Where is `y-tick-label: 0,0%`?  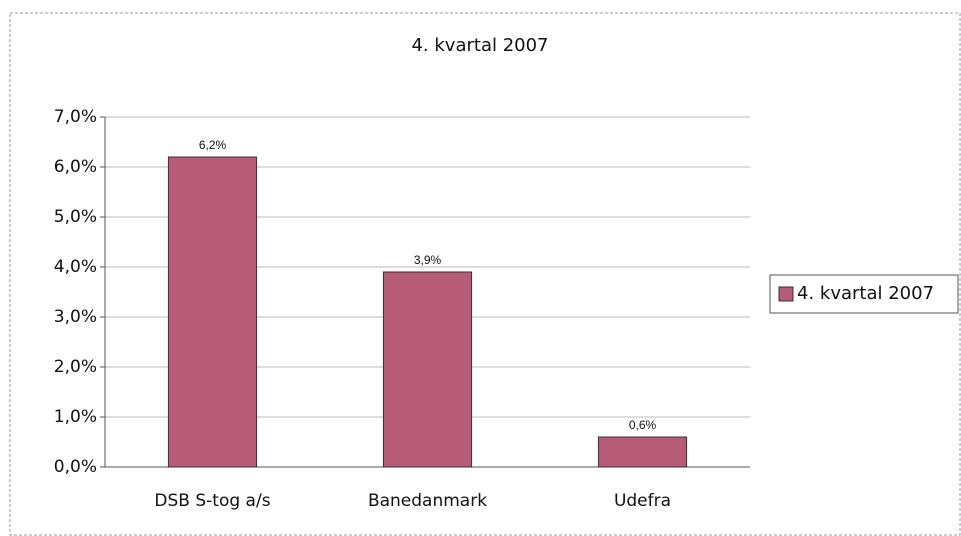
y-tick-label: 0,0% is located at coordinates (75, 467).